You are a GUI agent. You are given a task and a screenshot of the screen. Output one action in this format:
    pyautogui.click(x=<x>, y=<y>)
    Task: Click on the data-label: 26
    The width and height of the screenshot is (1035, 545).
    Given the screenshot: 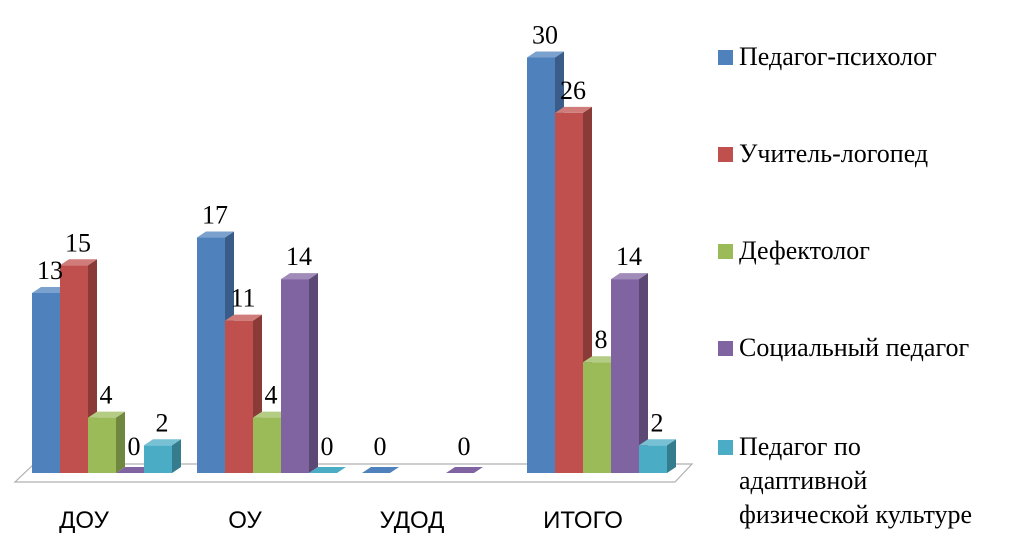 What is the action you would take?
    pyautogui.click(x=573, y=90)
    